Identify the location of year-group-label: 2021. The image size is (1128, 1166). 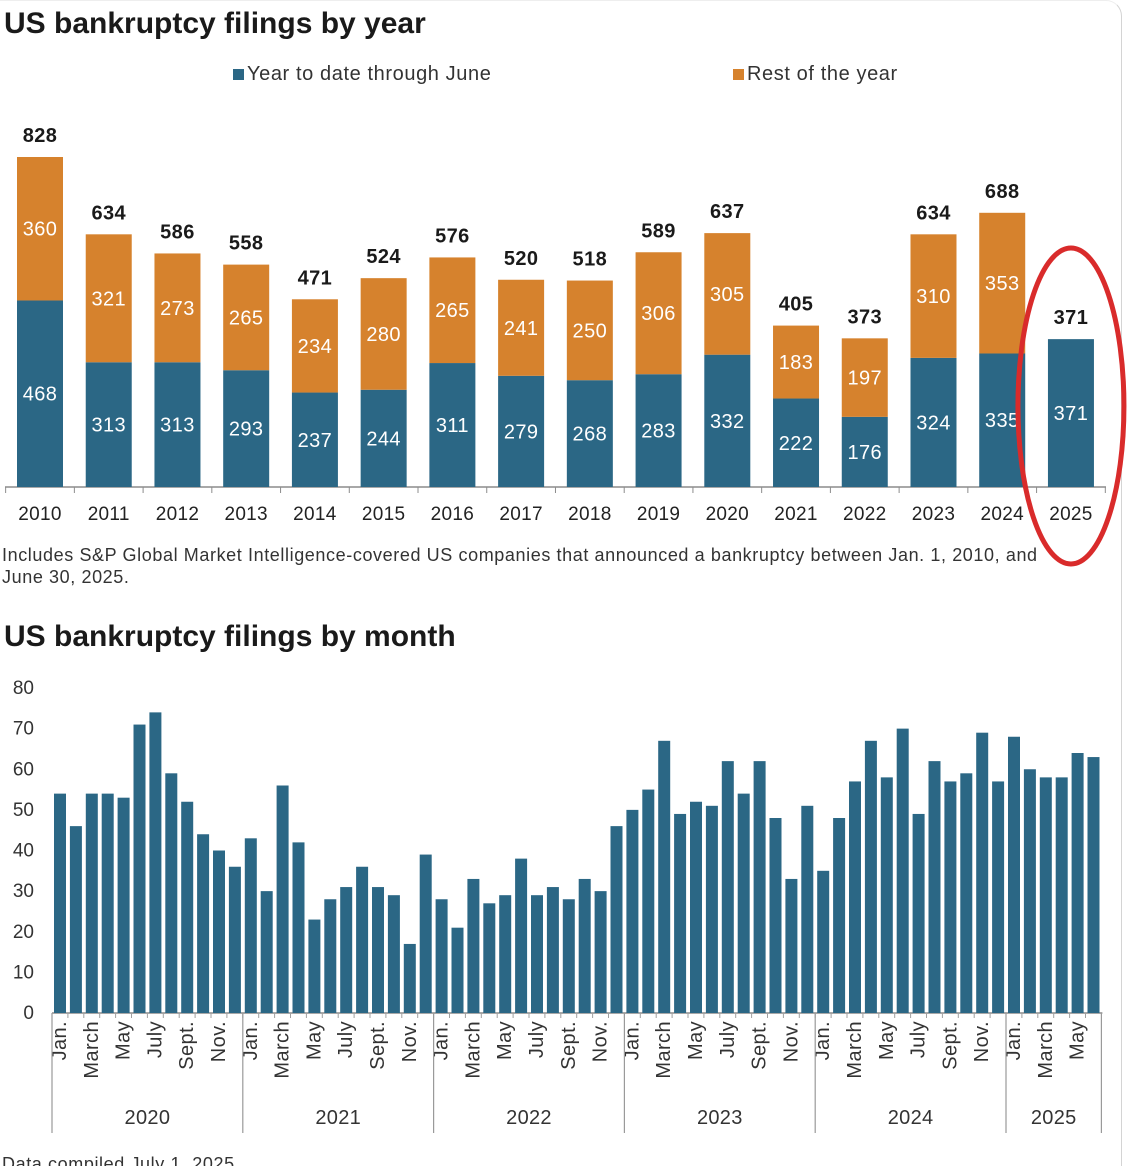
(338, 1118).